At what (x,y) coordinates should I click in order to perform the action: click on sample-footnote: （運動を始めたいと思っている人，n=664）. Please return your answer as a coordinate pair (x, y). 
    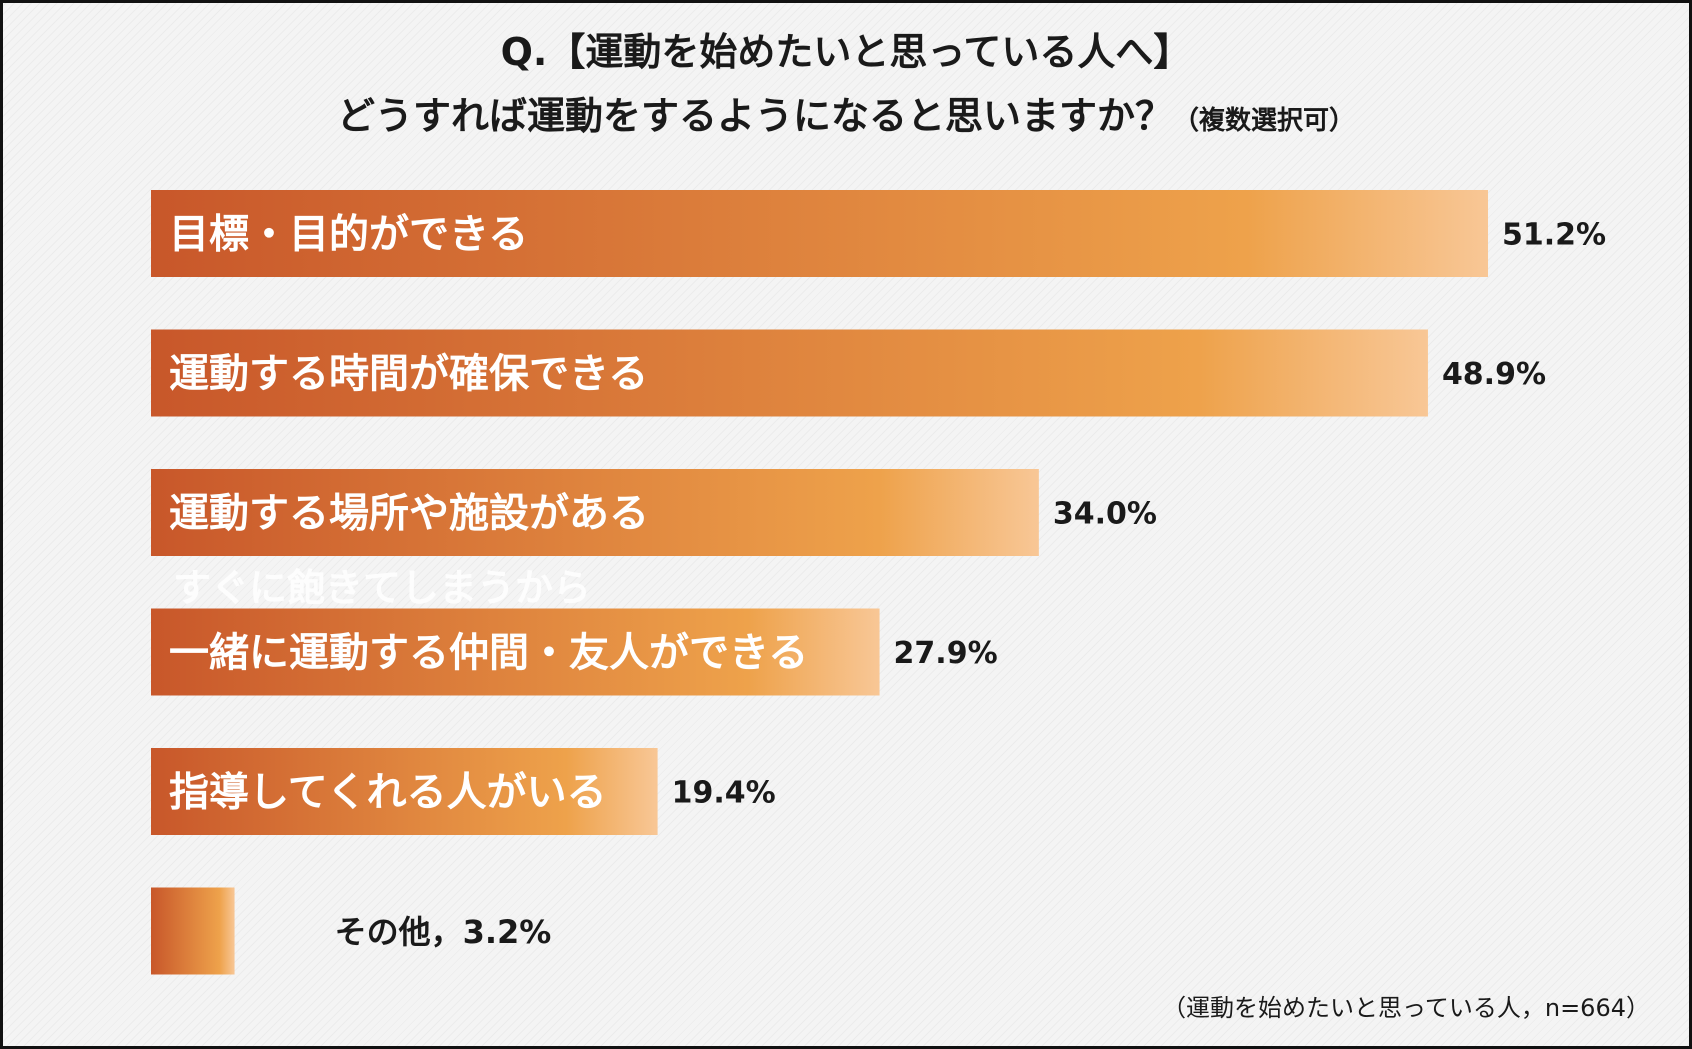
    Looking at the image, I should click on (1406, 1008).